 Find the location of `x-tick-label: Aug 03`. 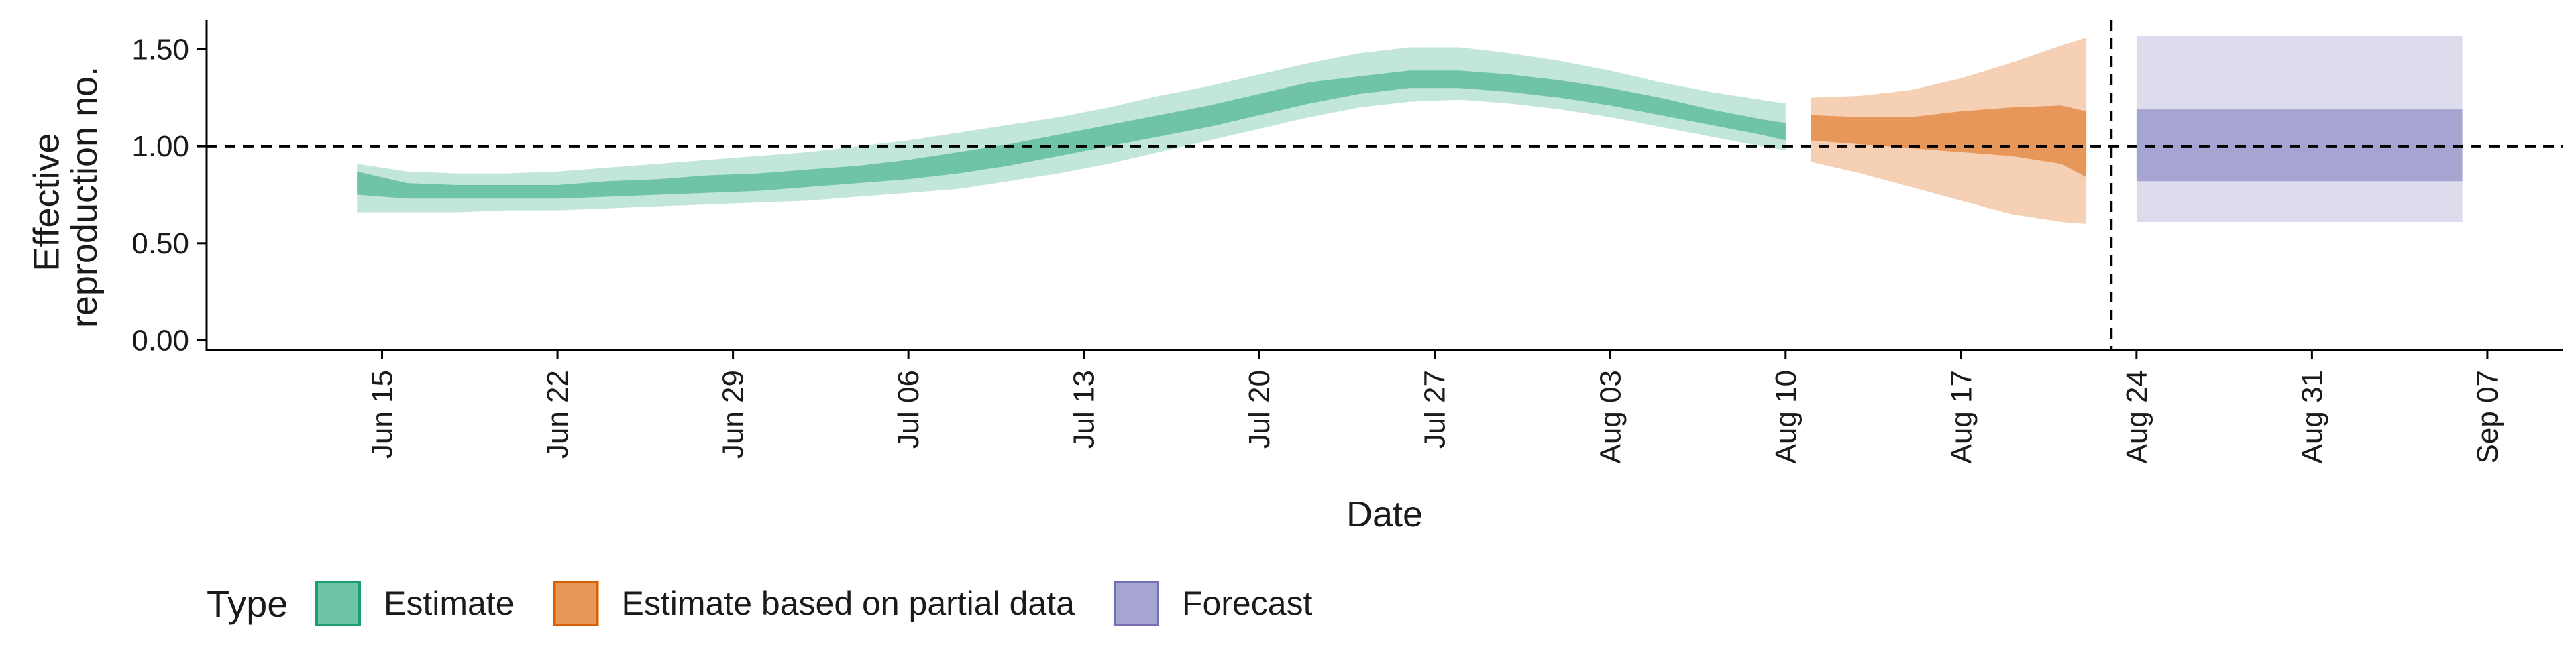

x-tick-label: Aug 03 is located at coordinates (1610, 417).